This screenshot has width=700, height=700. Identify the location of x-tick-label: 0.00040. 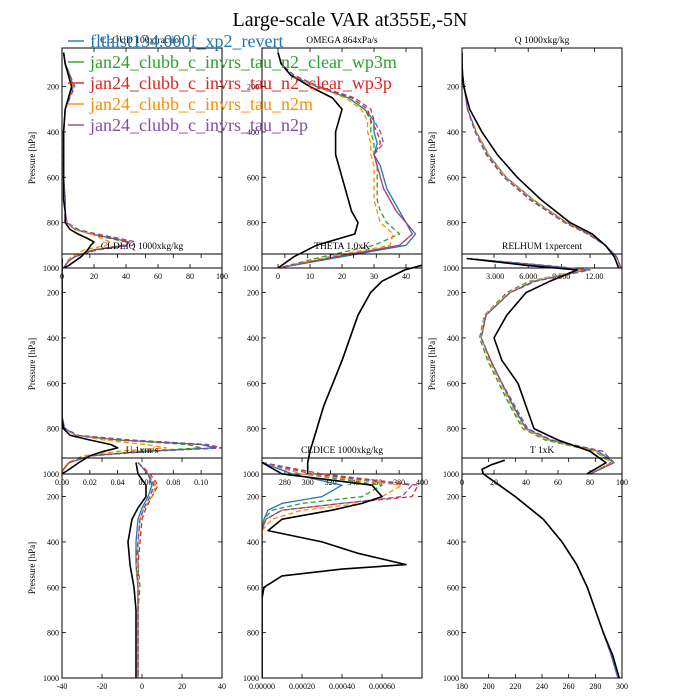
(342, 686).